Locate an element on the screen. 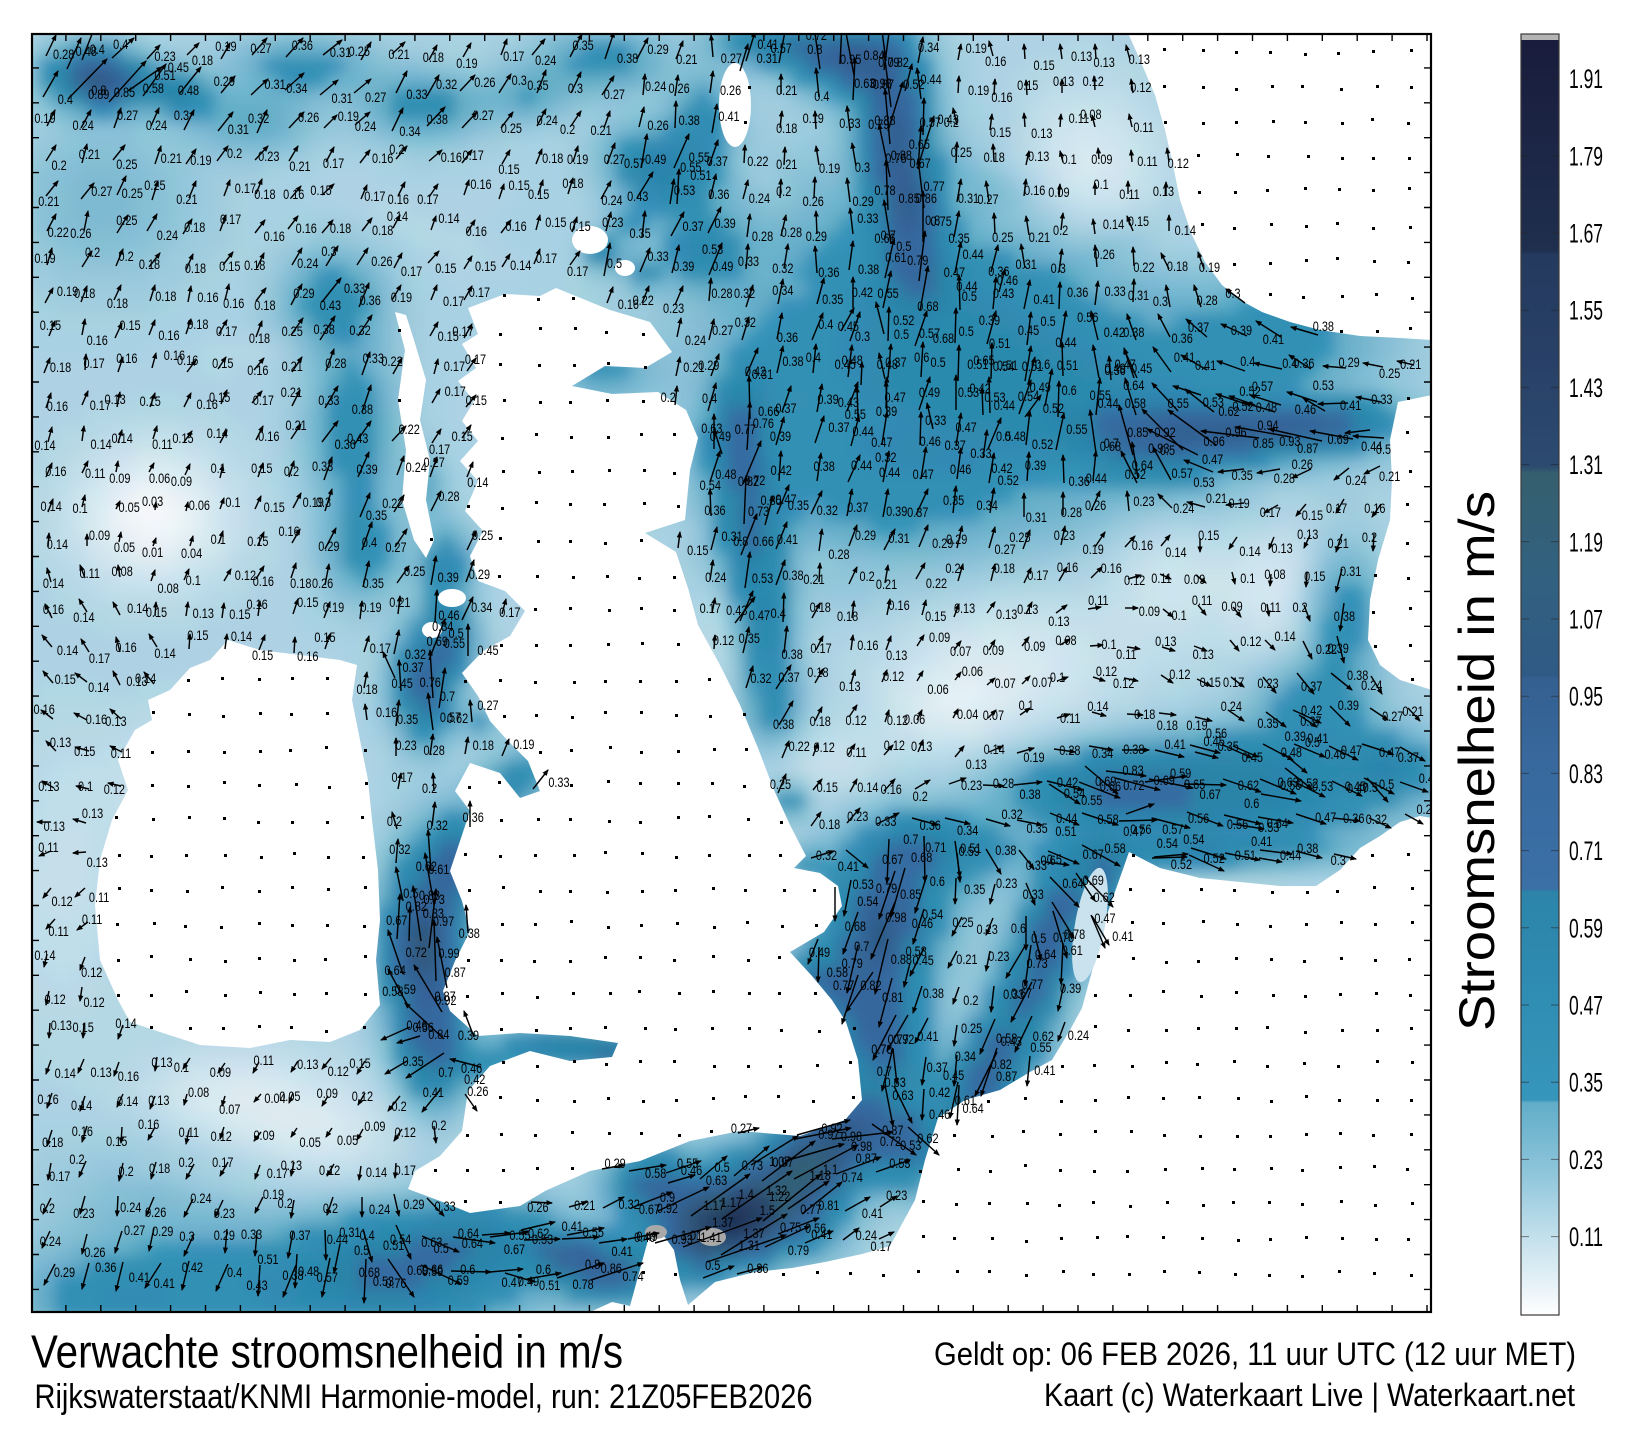  svg-text: 0.45 is located at coordinates (178, 68).